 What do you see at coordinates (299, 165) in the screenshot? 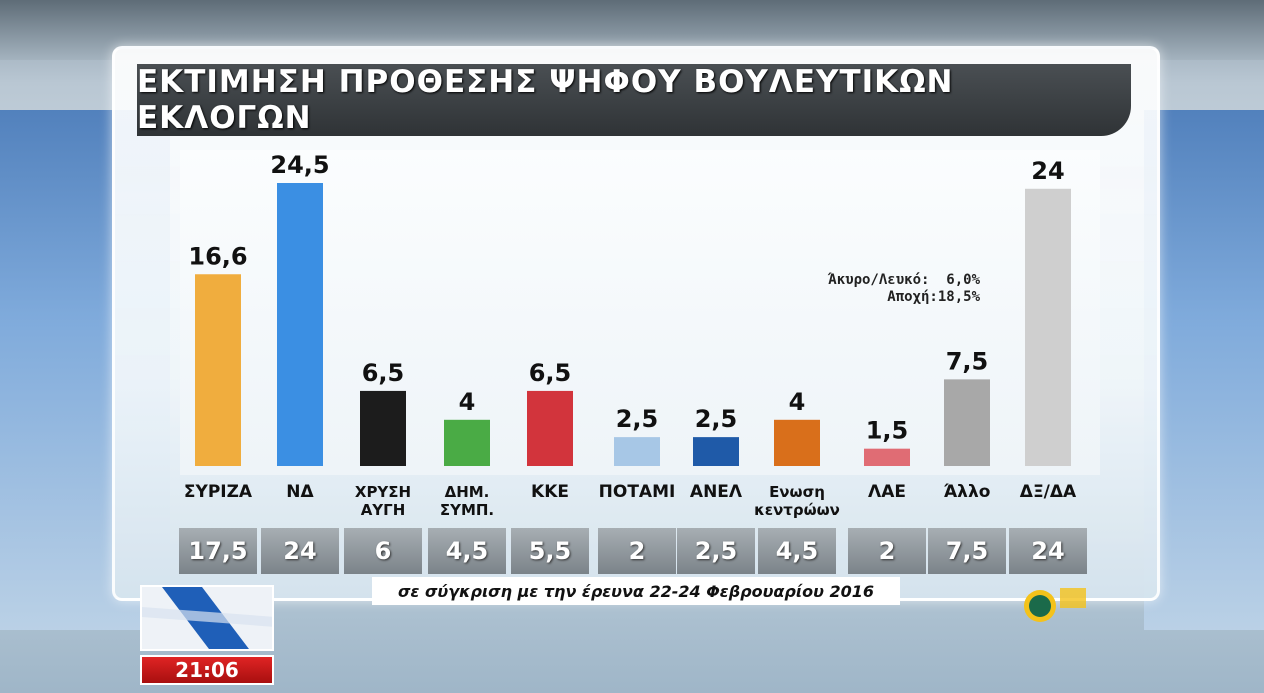
I see `bar-value-label-1: 24,5` at bounding box center [299, 165].